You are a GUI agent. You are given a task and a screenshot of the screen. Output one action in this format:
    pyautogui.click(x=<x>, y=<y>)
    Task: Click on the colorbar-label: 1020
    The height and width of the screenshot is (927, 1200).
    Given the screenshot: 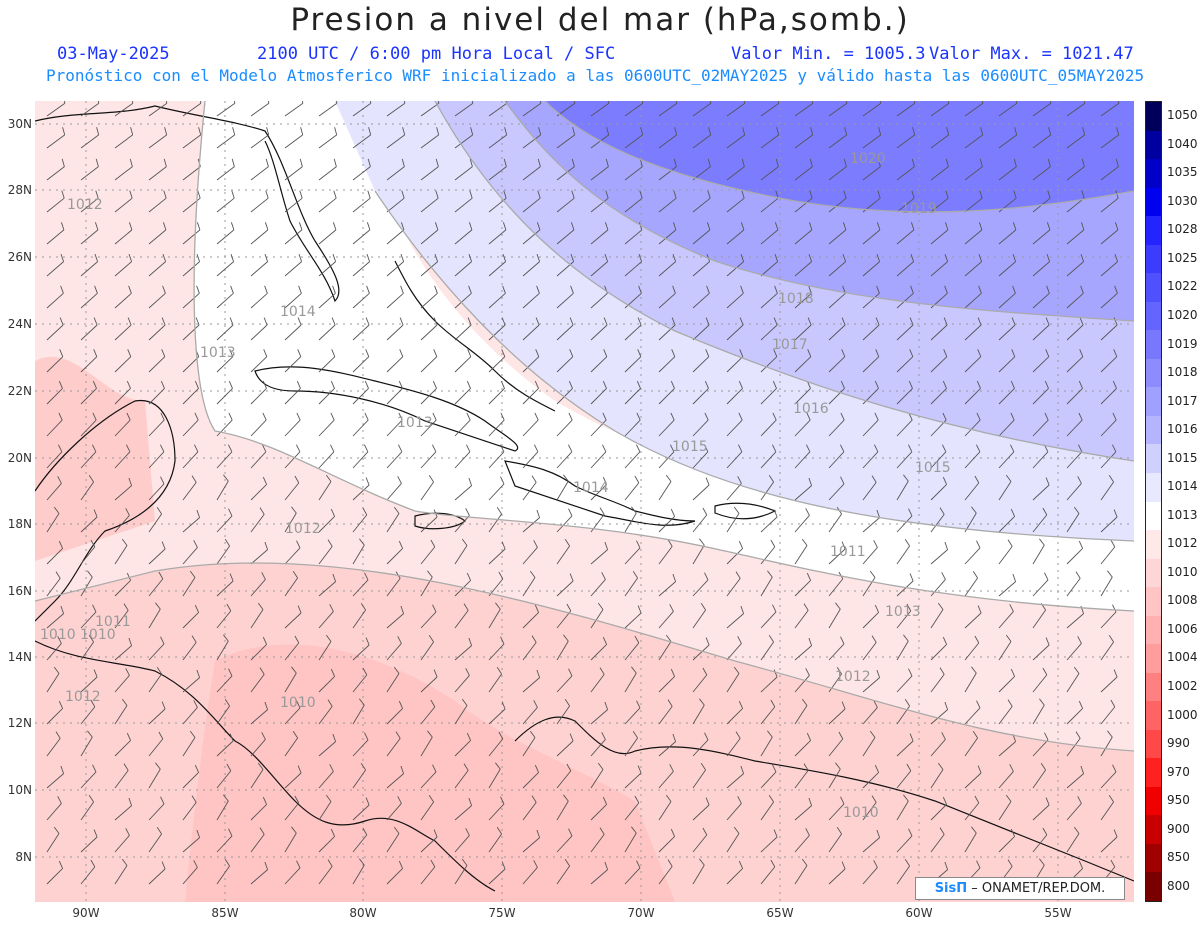 What is the action you would take?
    pyautogui.click(x=1182, y=315)
    